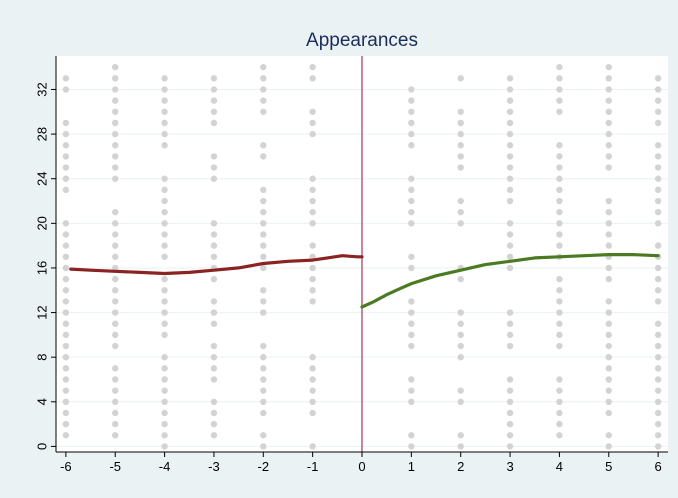 The width and height of the screenshot is (678, 498). What do you see at coordinates (362, 40) in the screenshot?
I see `chart-title: Appearances` at bounding box center [362, 40].